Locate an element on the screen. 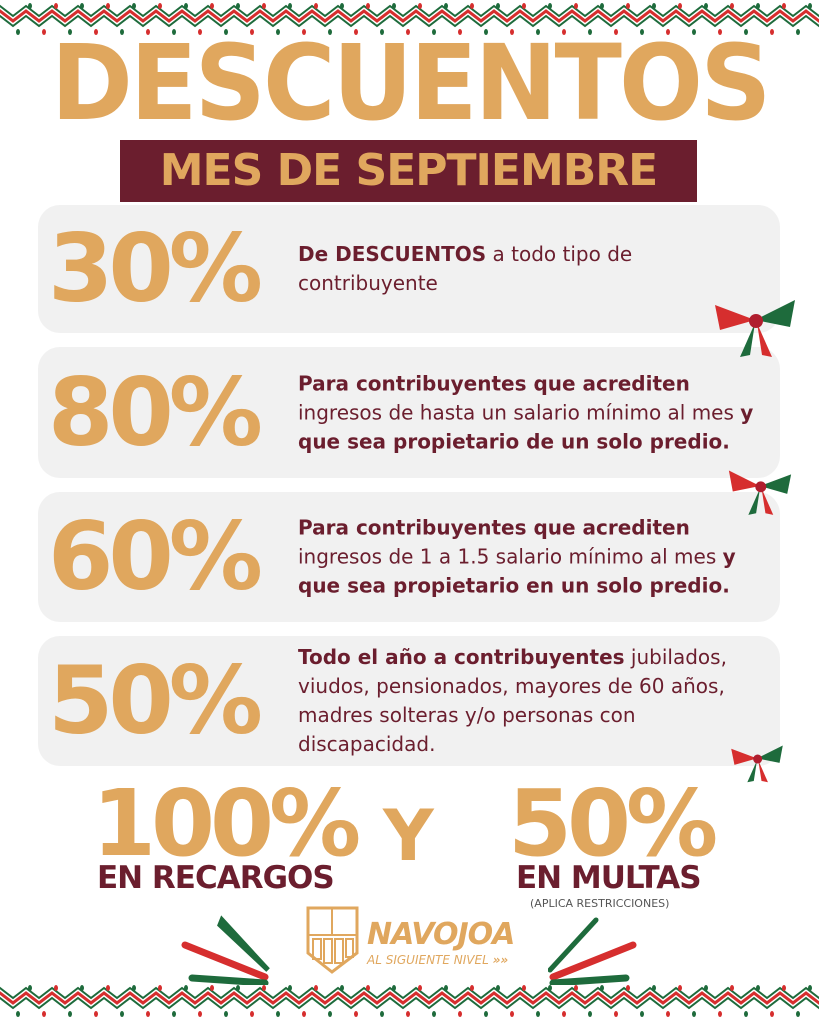 This screenshot has width=819, height=1024. decorative-zigzag-border-top is located at coordinates (409, 19).